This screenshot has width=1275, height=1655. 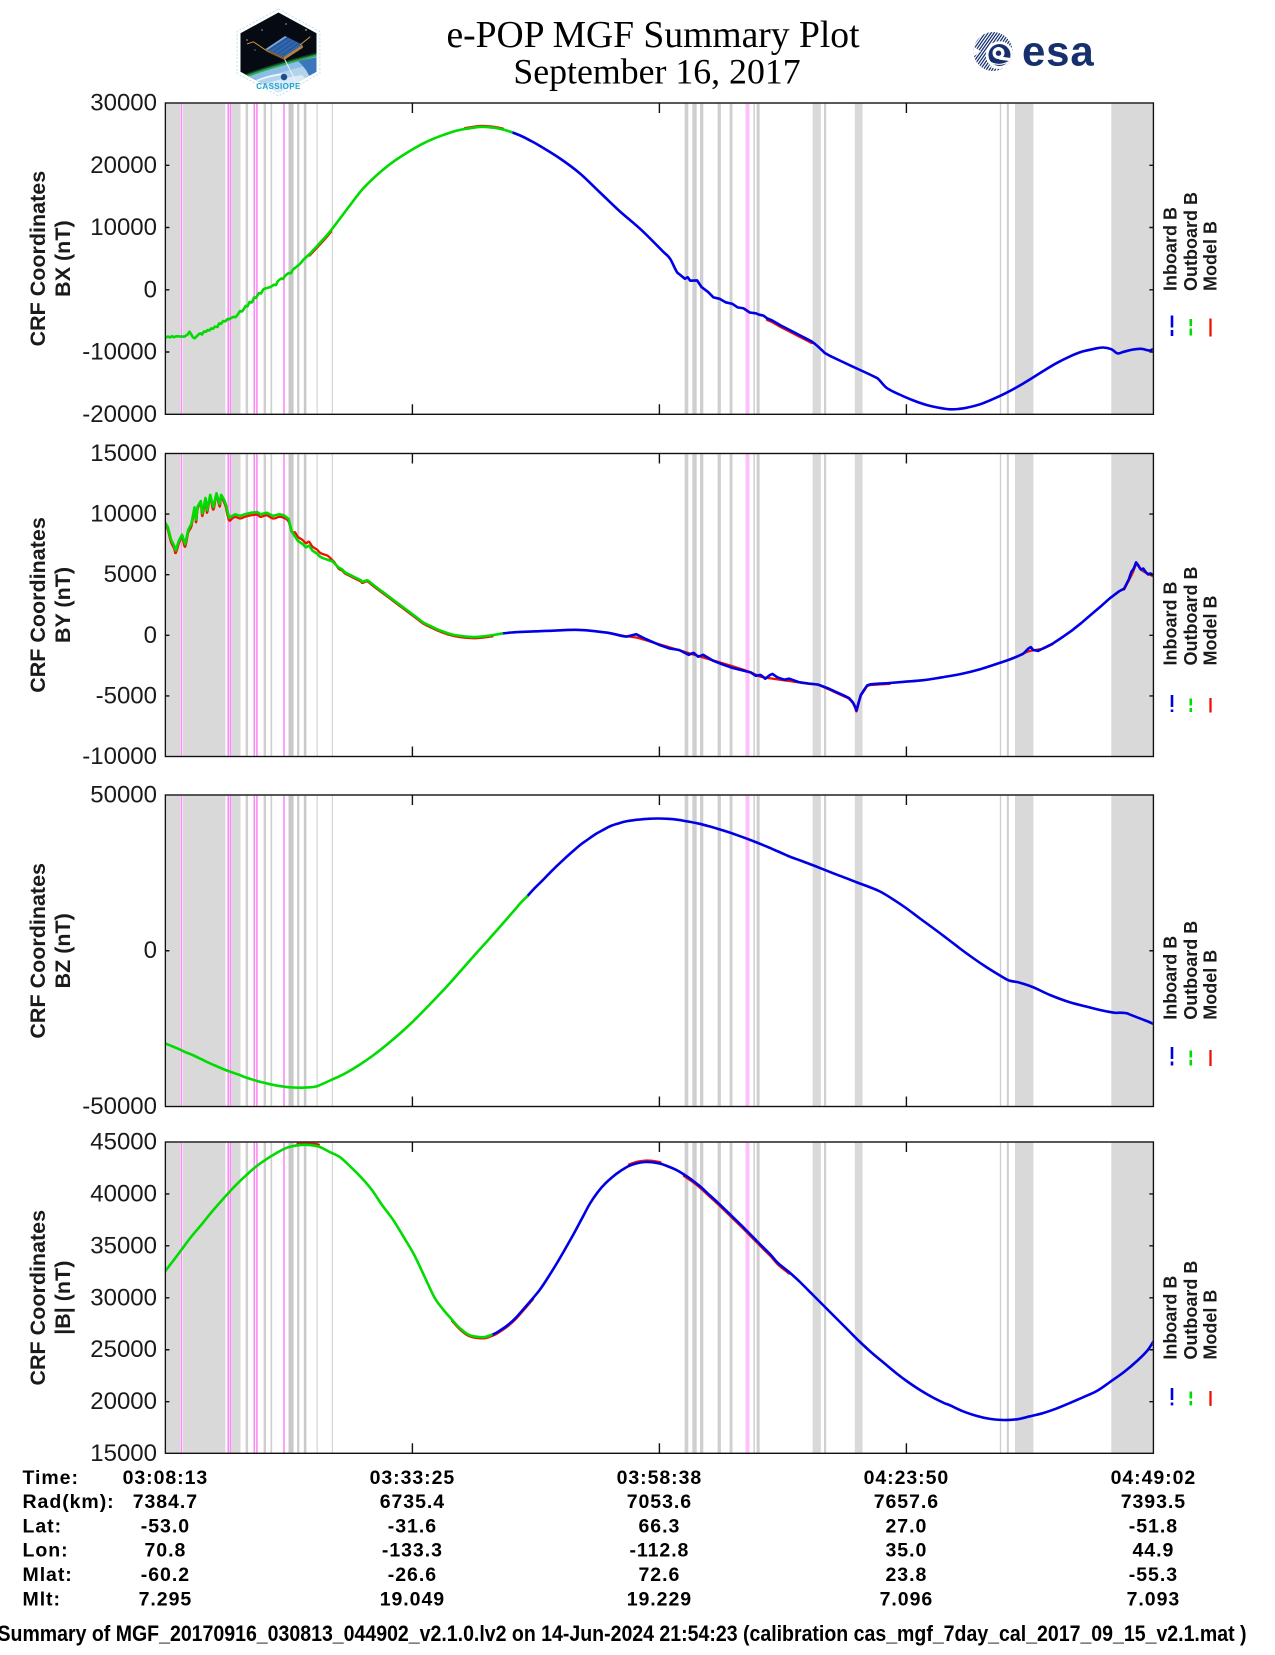 What do you see at coordinates (166, 1478) in the screenshot?
I see `svg-text: 03:08:13` at bounding box center [166, 1478].